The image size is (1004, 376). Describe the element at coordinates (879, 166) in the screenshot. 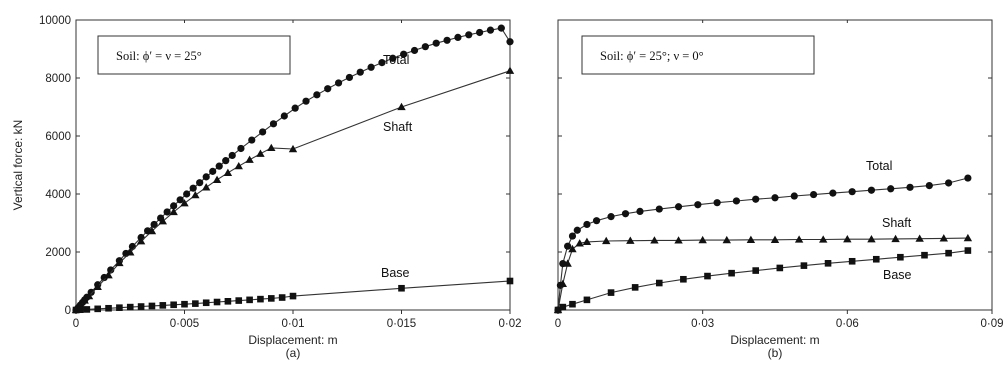

I see `total-series-label: Total` at that location.